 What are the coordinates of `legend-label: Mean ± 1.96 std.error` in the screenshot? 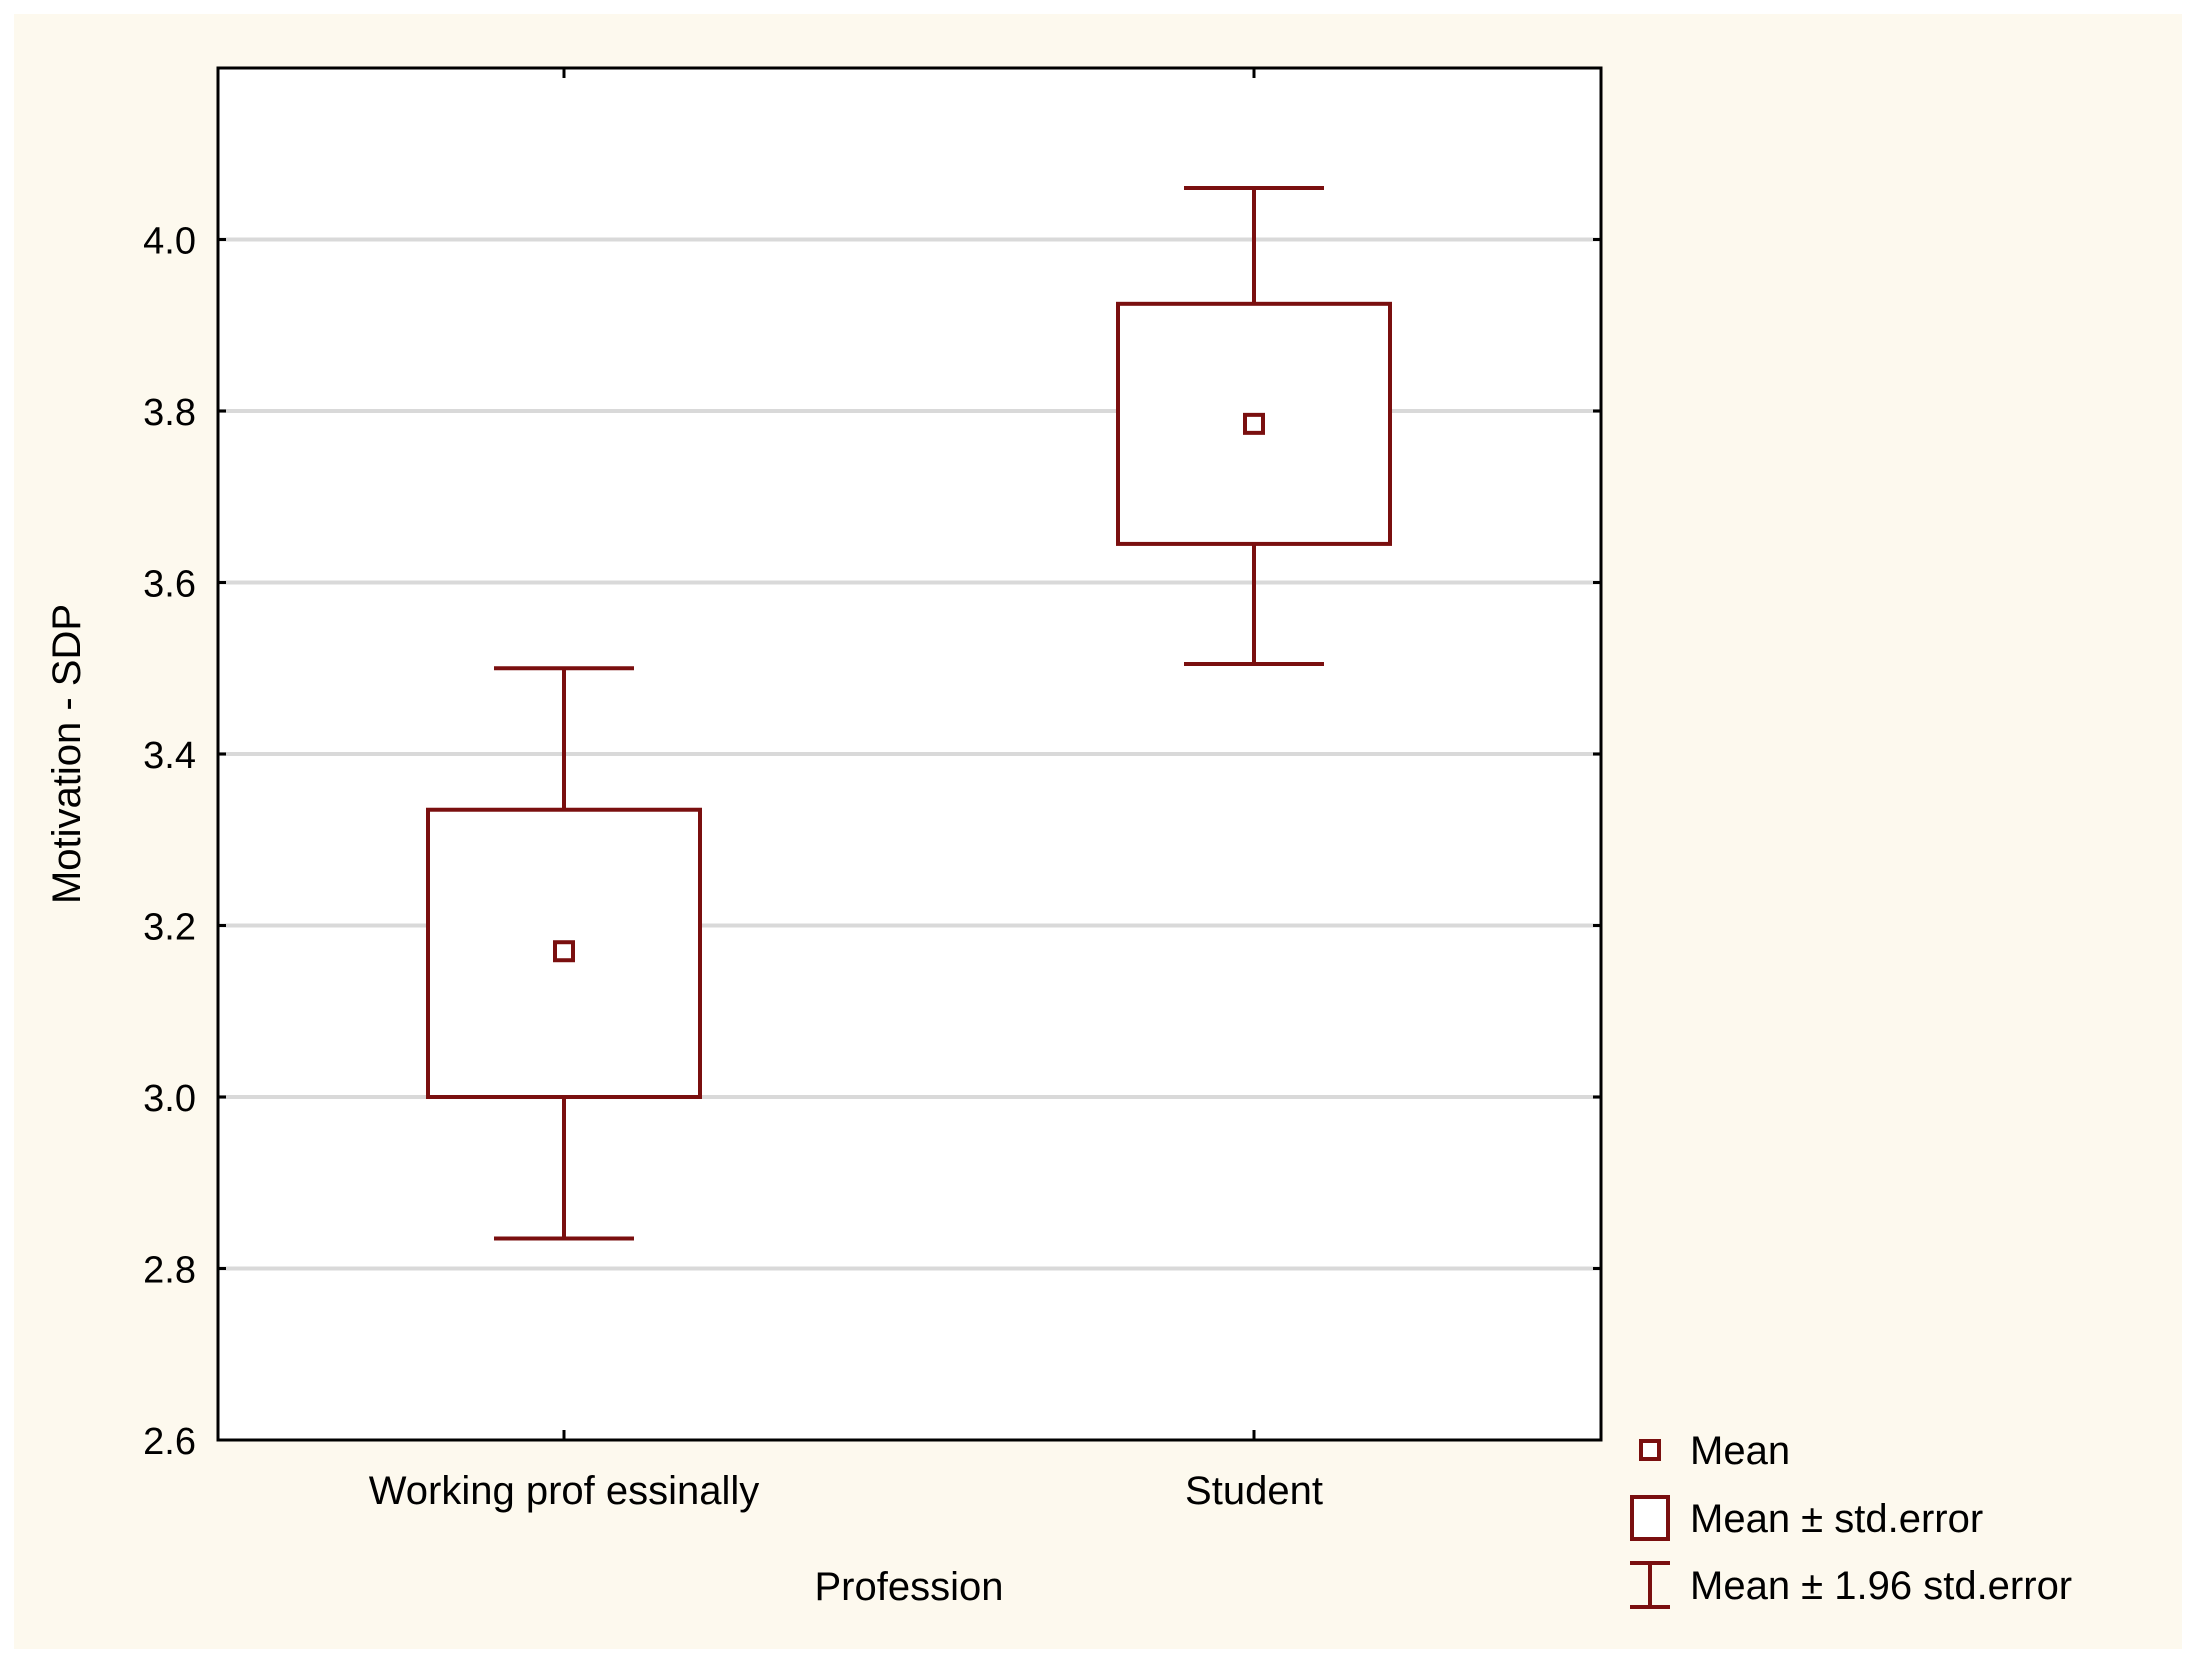 It's located at (1881, 1586).